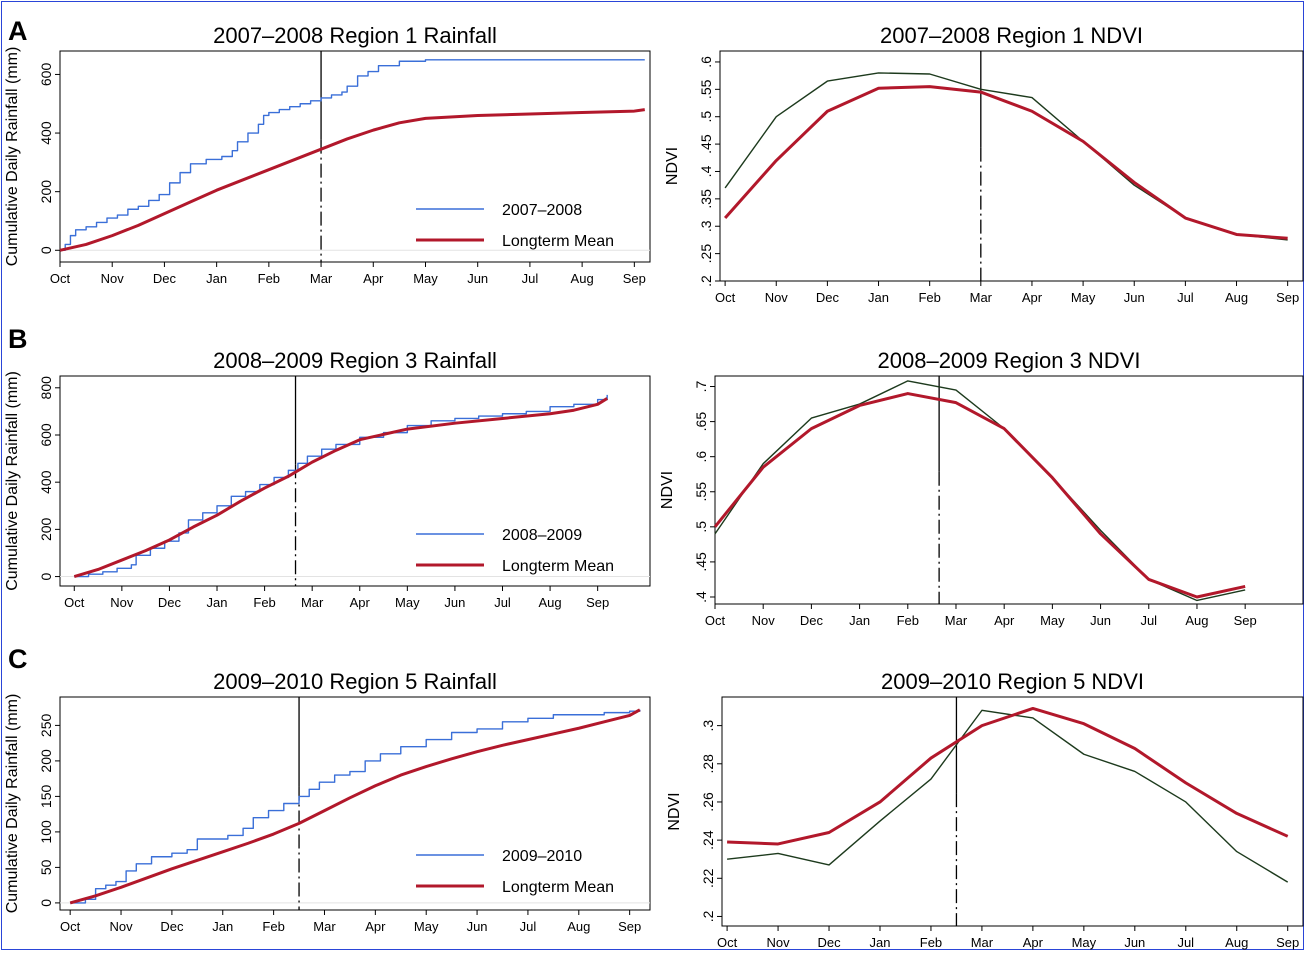 The width and height of the screenshot is (1307, 953). What do you see at coordinates (708, 802) in the screenshot?
I see `y-tick-label: .26` at bounding box center [708, 802].